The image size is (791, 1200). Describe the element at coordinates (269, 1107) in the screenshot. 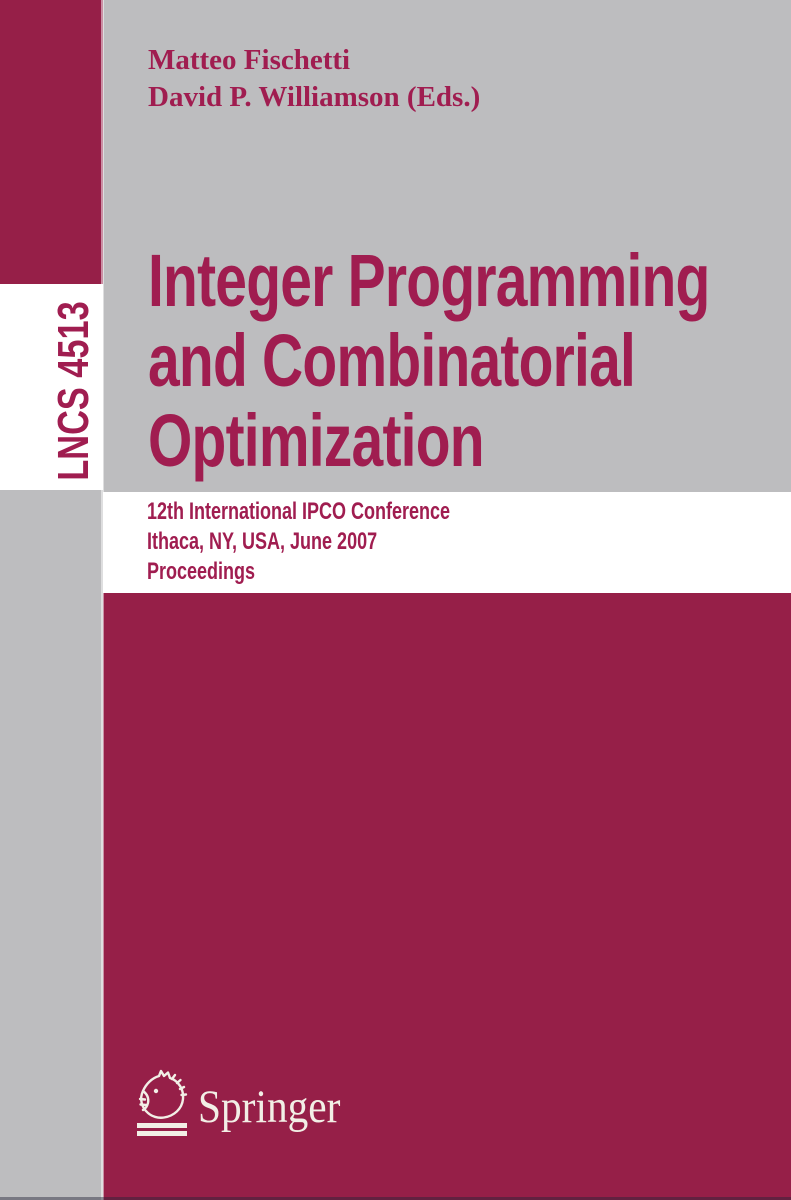

I see `springer-wordmark: Springer` at that location.